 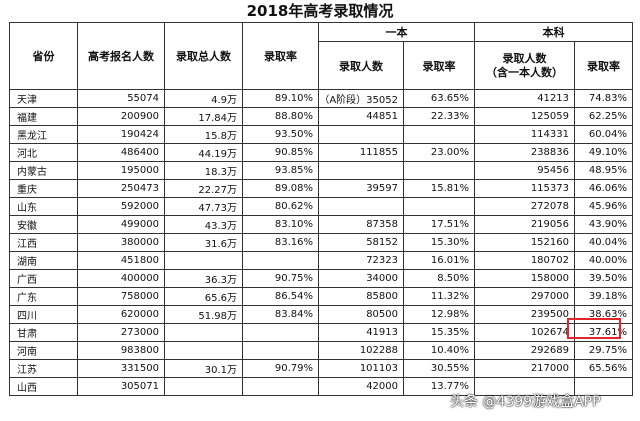 I want to click on table-row: 河南 983800 102288 10.40% 292689 29.75%, so click(x=321, y=350).